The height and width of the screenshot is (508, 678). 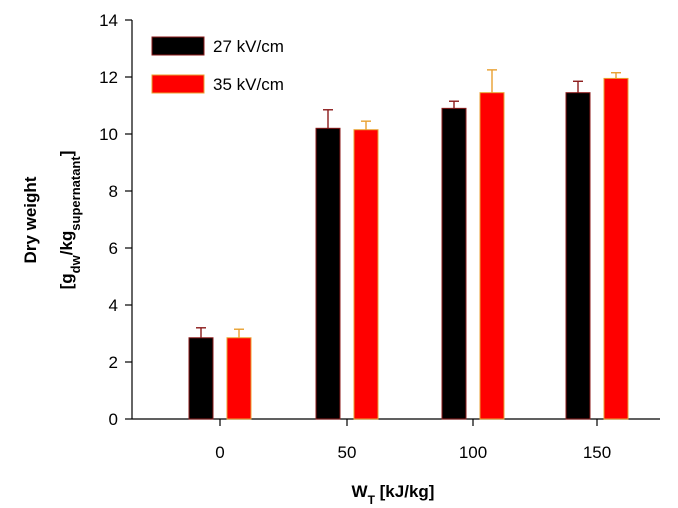 I want to click on x-tick-label: 50, so click(x=347, y=452).